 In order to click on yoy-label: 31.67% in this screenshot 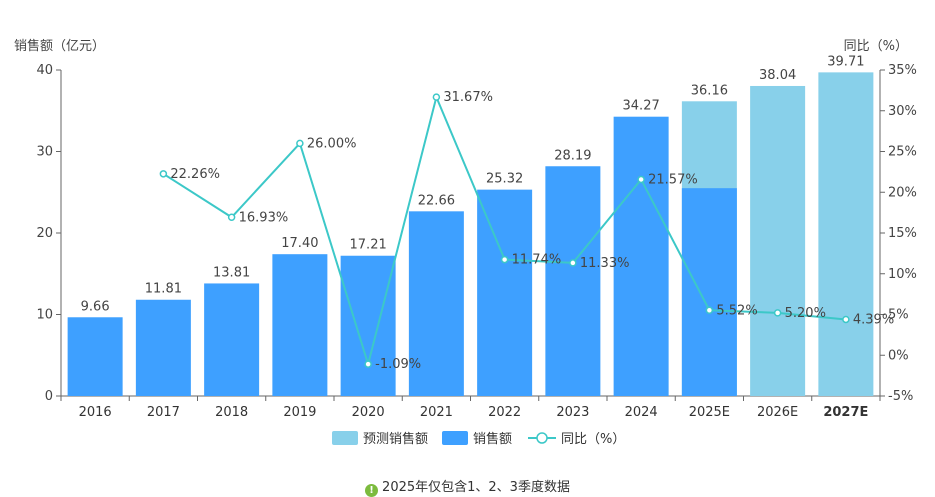, I will do `click(468, 97)`.